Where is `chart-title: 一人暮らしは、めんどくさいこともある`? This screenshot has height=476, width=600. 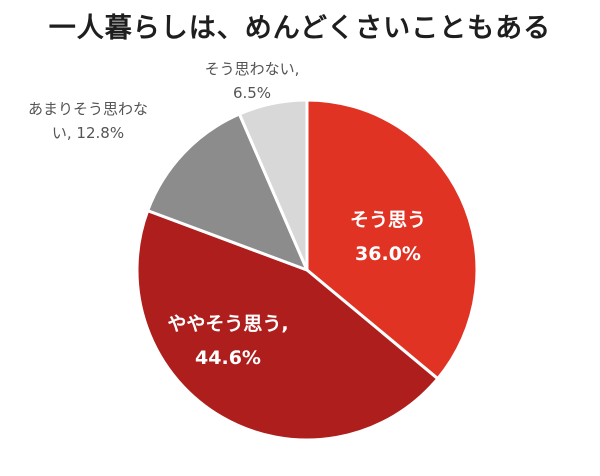 chart-title: 一人暮らしは、めんどくさいこともある is located at coordinates (300, 28).